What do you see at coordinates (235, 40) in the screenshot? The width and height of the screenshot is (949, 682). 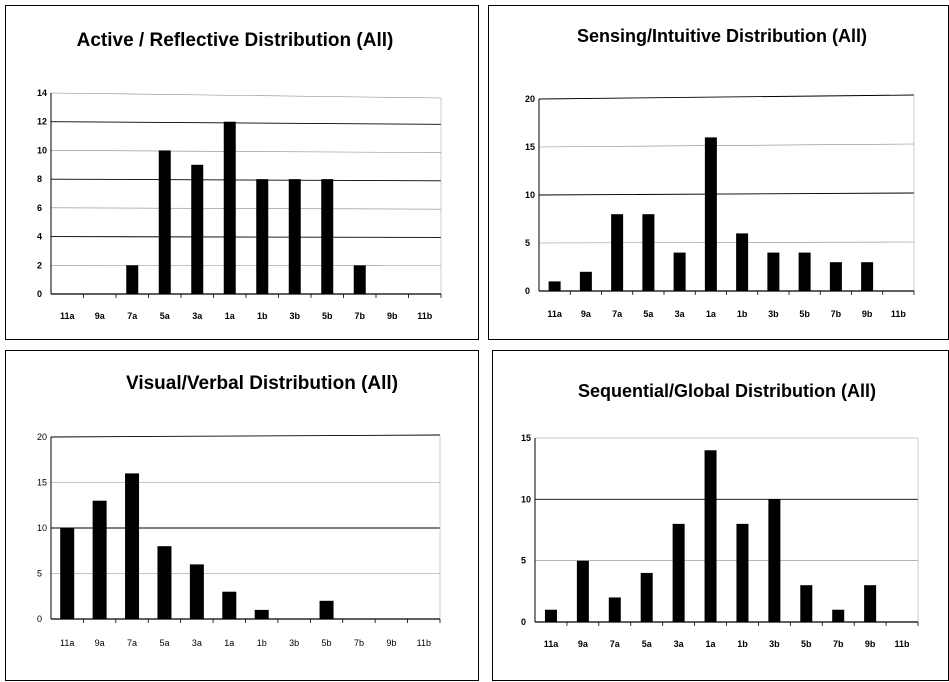 I see `chart-title: Active / Reflective Distribution (All)` at bounding box center [235, 40].